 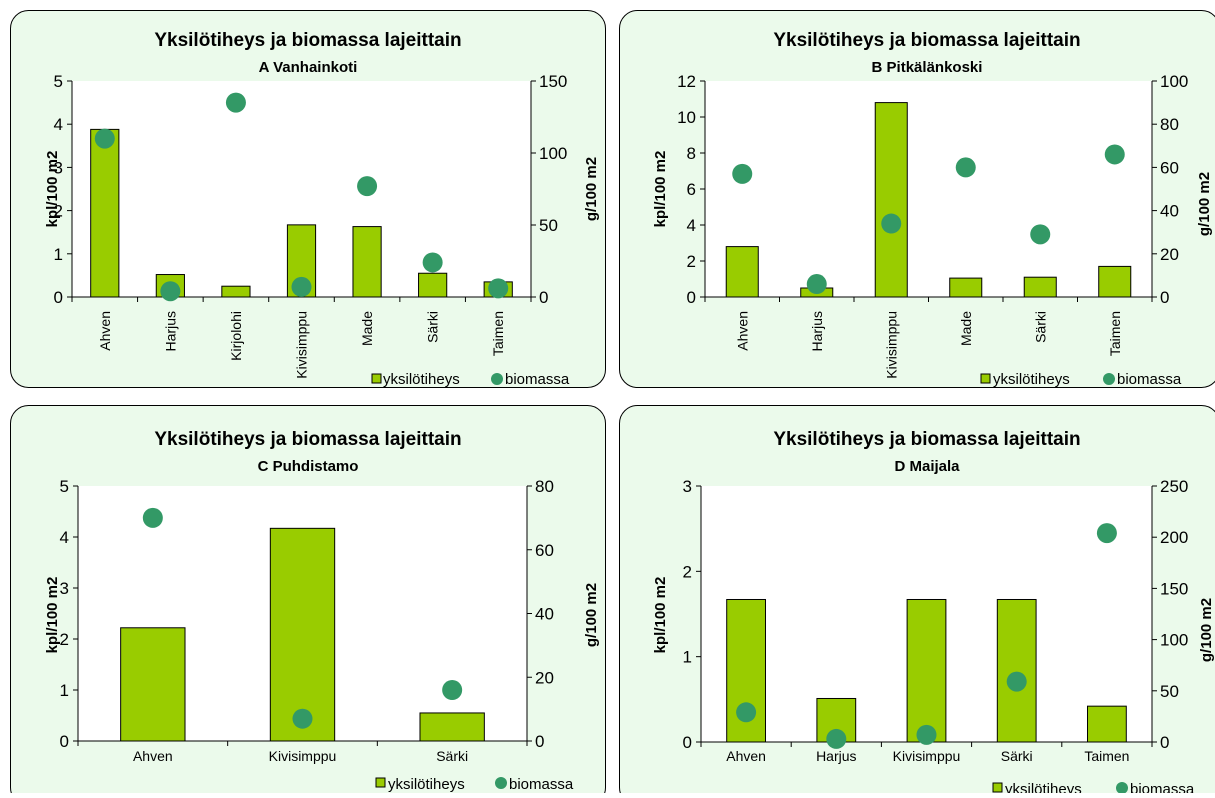 What do you see at coordinates (687, 742) in the screenshot?
I see `y-tick-label: 0` at bounding box center [687, 742].